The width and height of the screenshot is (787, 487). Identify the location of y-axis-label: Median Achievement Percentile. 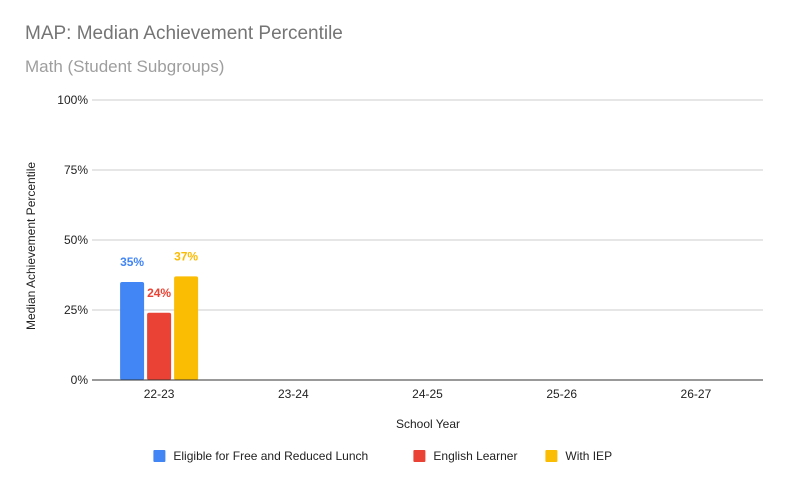
(31, 246).